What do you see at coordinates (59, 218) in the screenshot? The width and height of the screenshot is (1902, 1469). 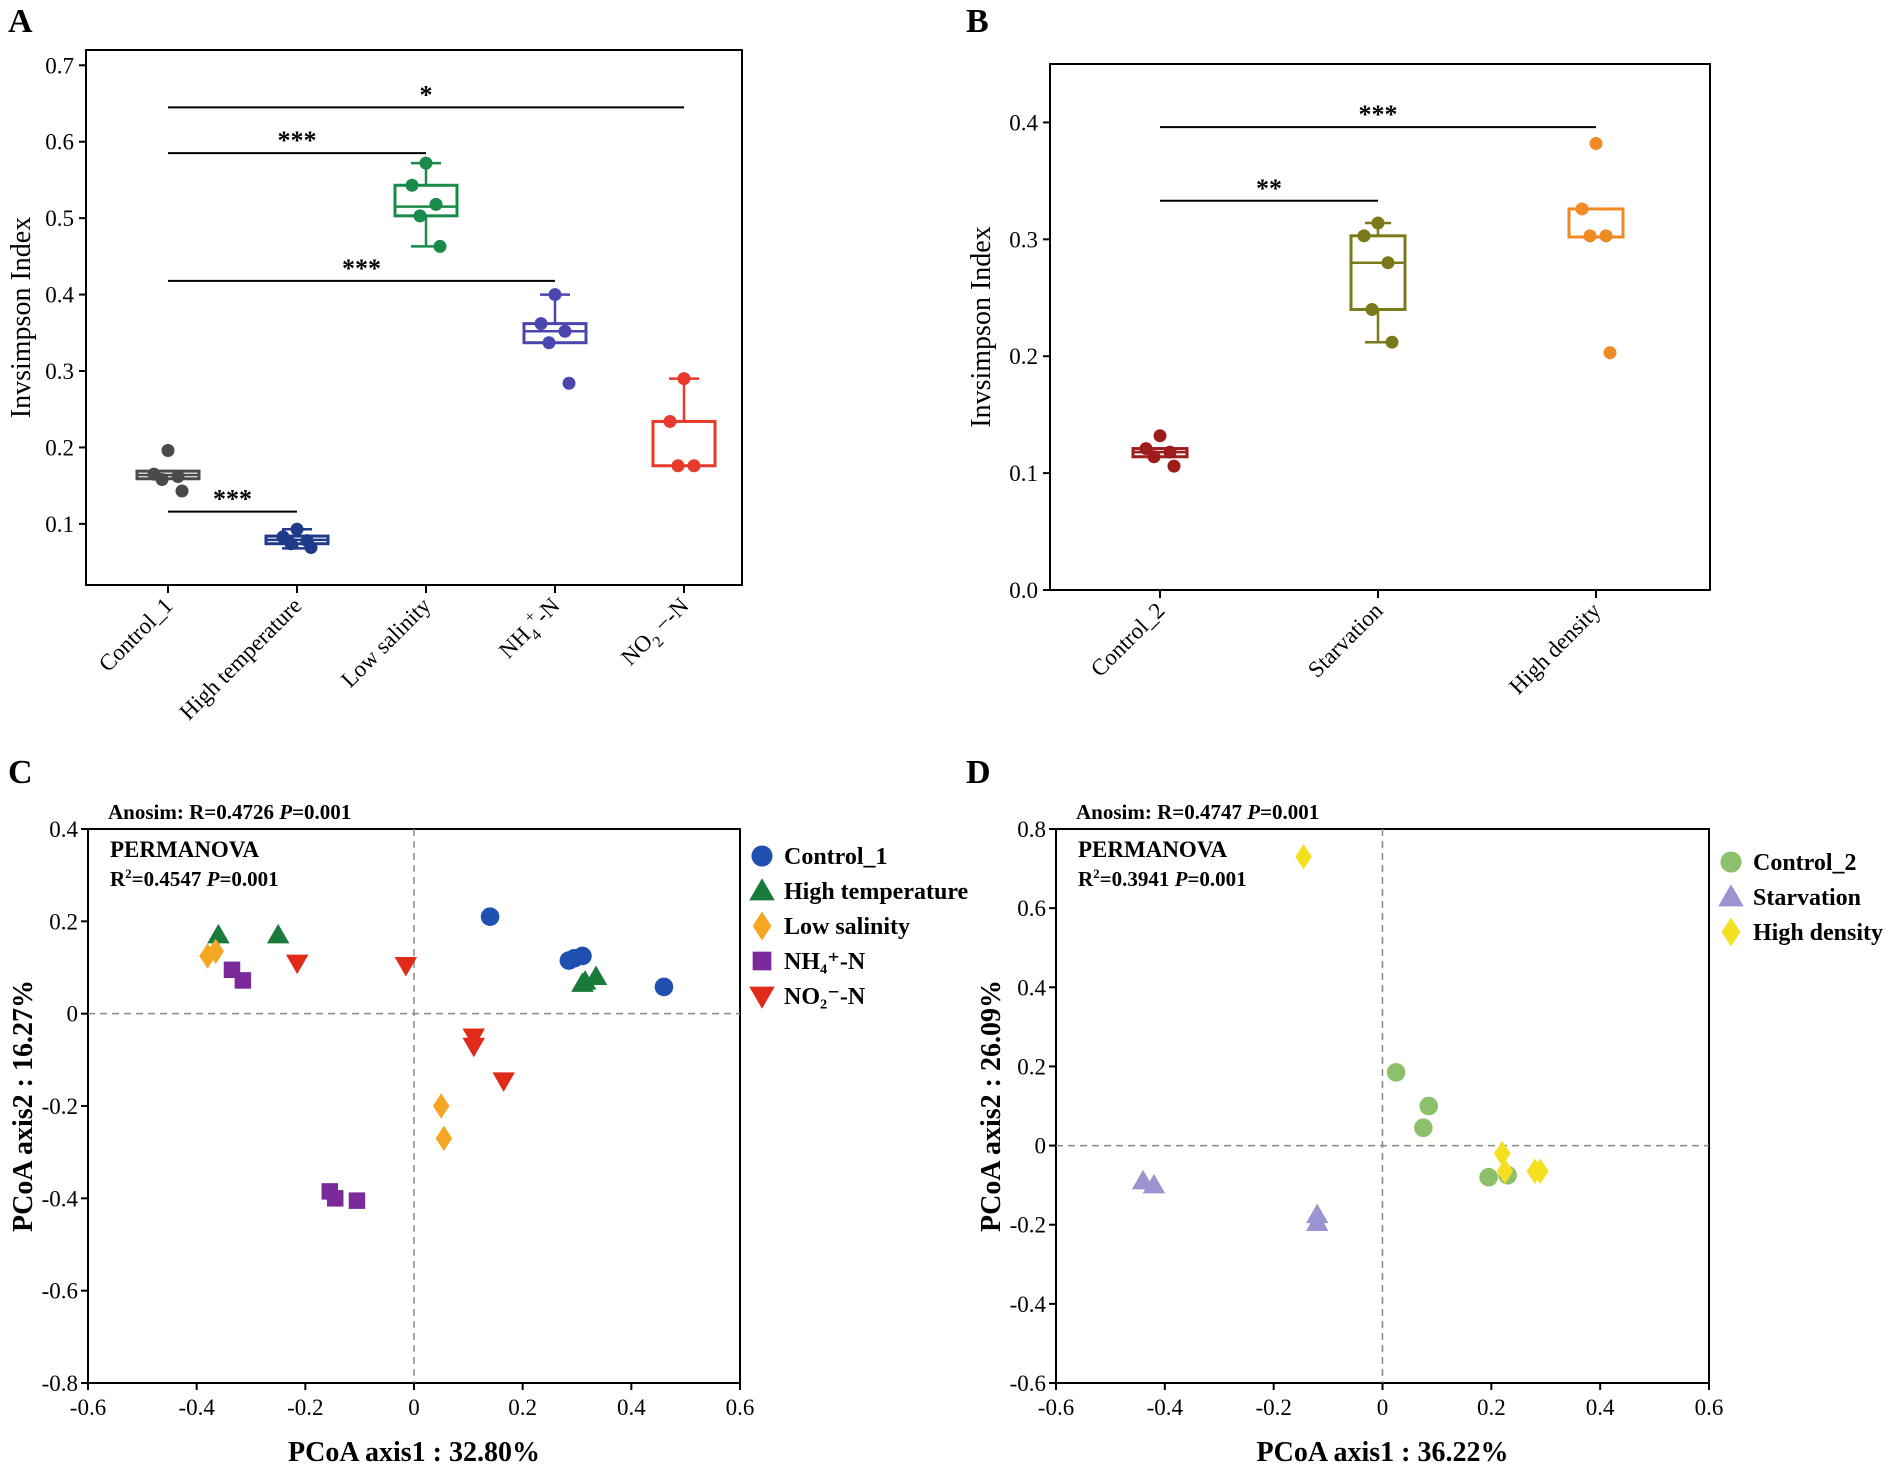 I see `panel-a-ytick-label-4: 0.5` at bounding box center [59, 218].